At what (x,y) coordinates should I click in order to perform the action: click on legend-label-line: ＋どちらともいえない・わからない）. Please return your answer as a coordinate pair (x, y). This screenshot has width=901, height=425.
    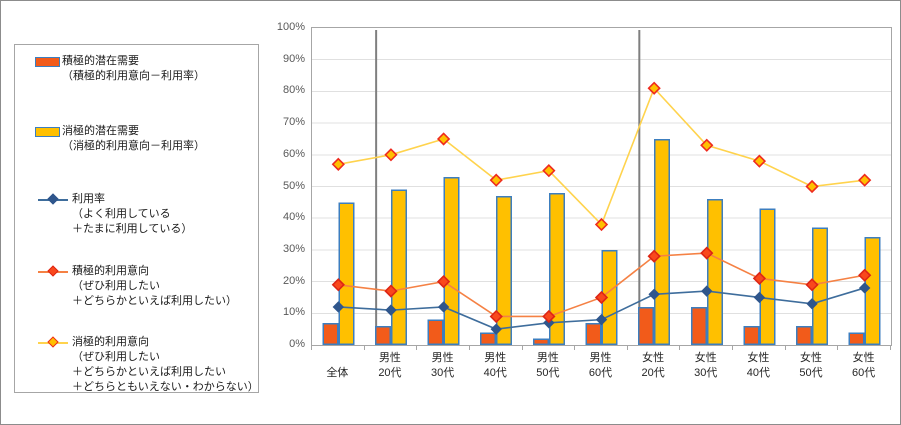
    Looking at the image, I should click on (165, 387).